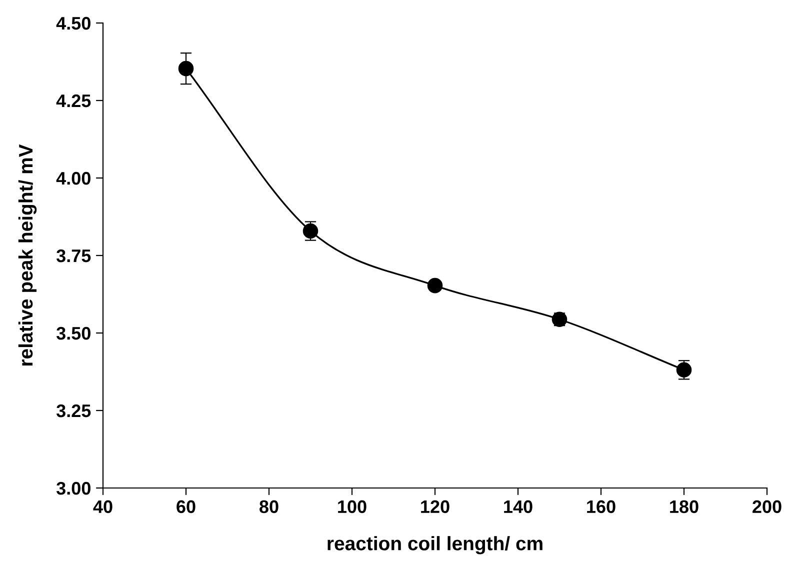  What do you see at coordinates (73, 411) in the screenshot?
I see `y-tick-label: 3.25` at bounding box center [73, 411].